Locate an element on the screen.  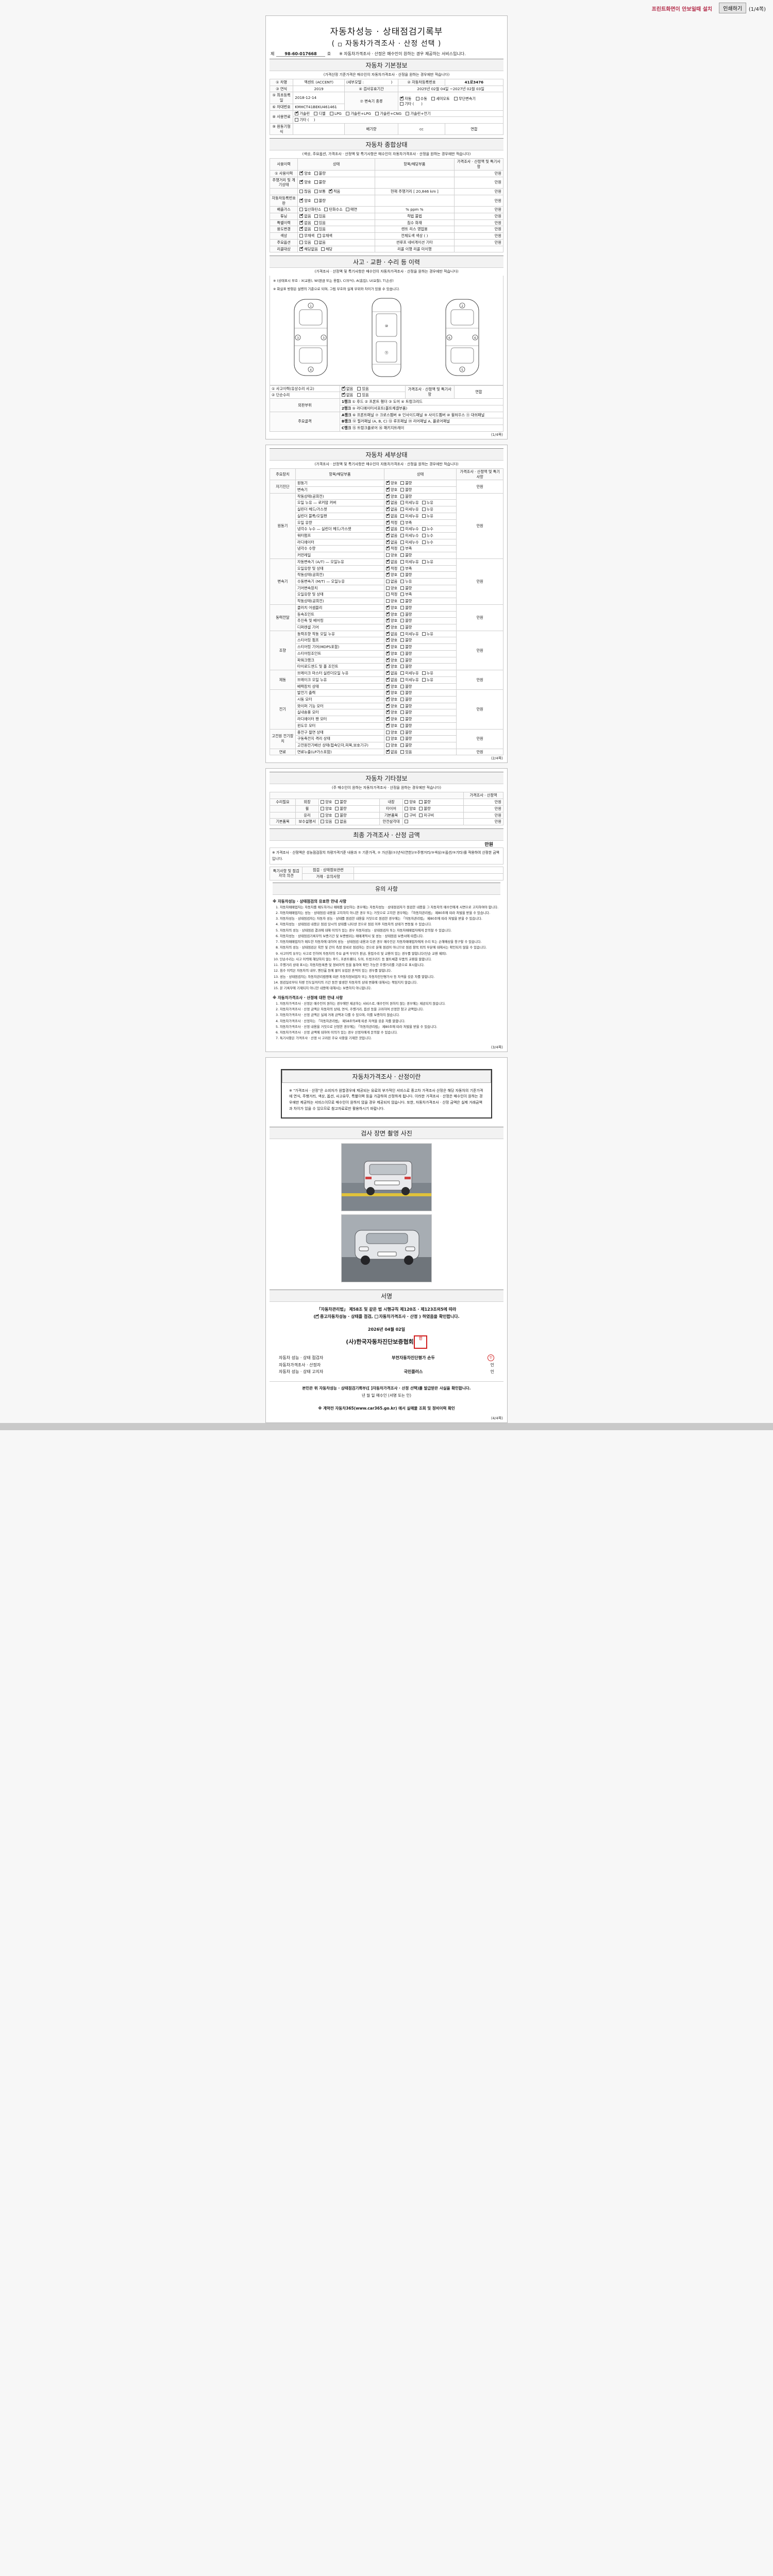
overall-row-2-opt-2: 적음 is located at coordinates (334, 191).